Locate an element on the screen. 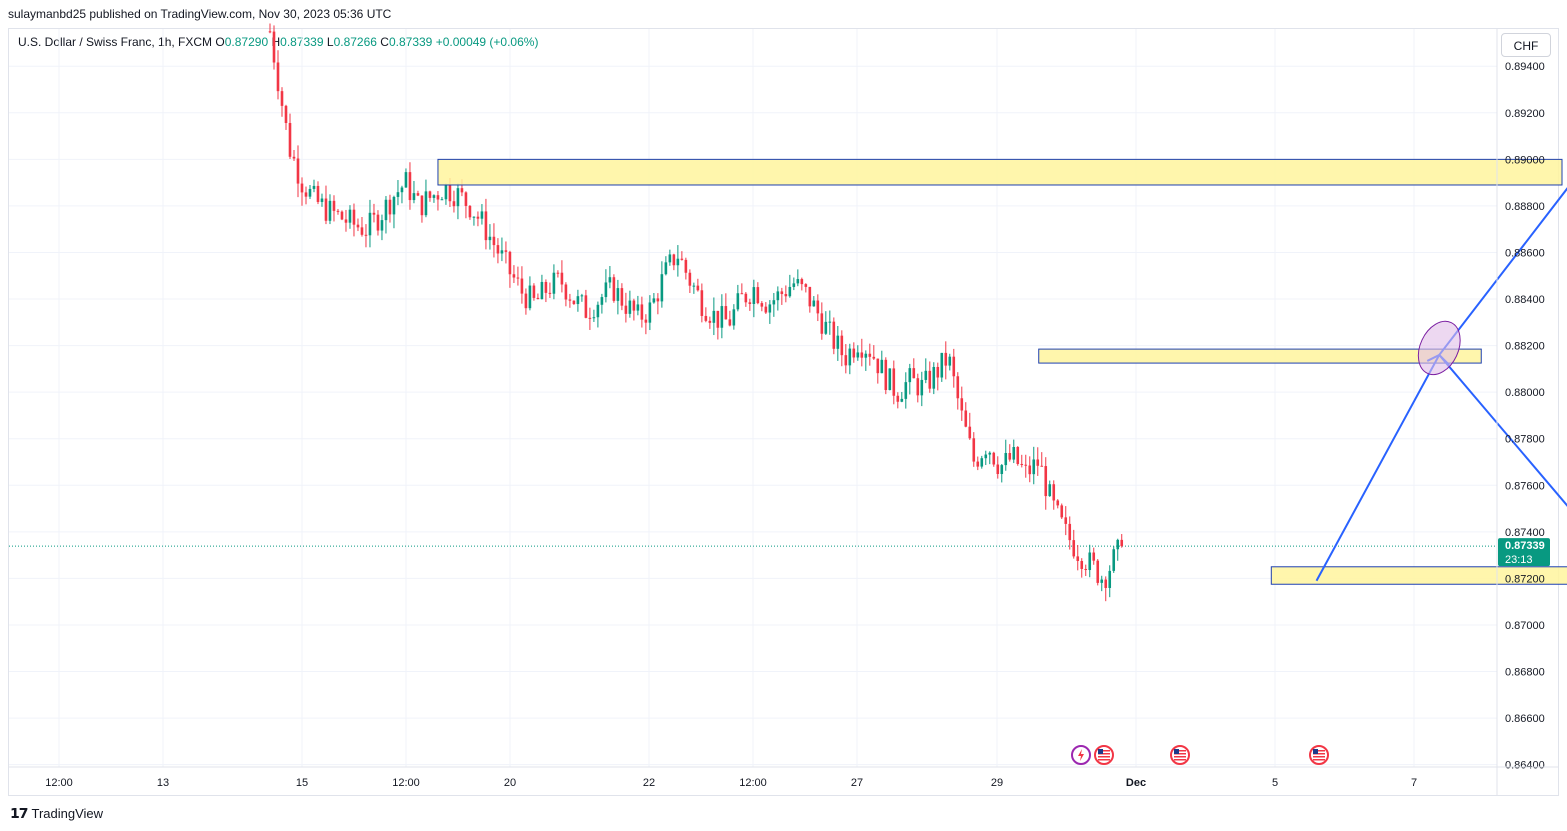  brand-label: TradingView is located at coordinates (67, 813).